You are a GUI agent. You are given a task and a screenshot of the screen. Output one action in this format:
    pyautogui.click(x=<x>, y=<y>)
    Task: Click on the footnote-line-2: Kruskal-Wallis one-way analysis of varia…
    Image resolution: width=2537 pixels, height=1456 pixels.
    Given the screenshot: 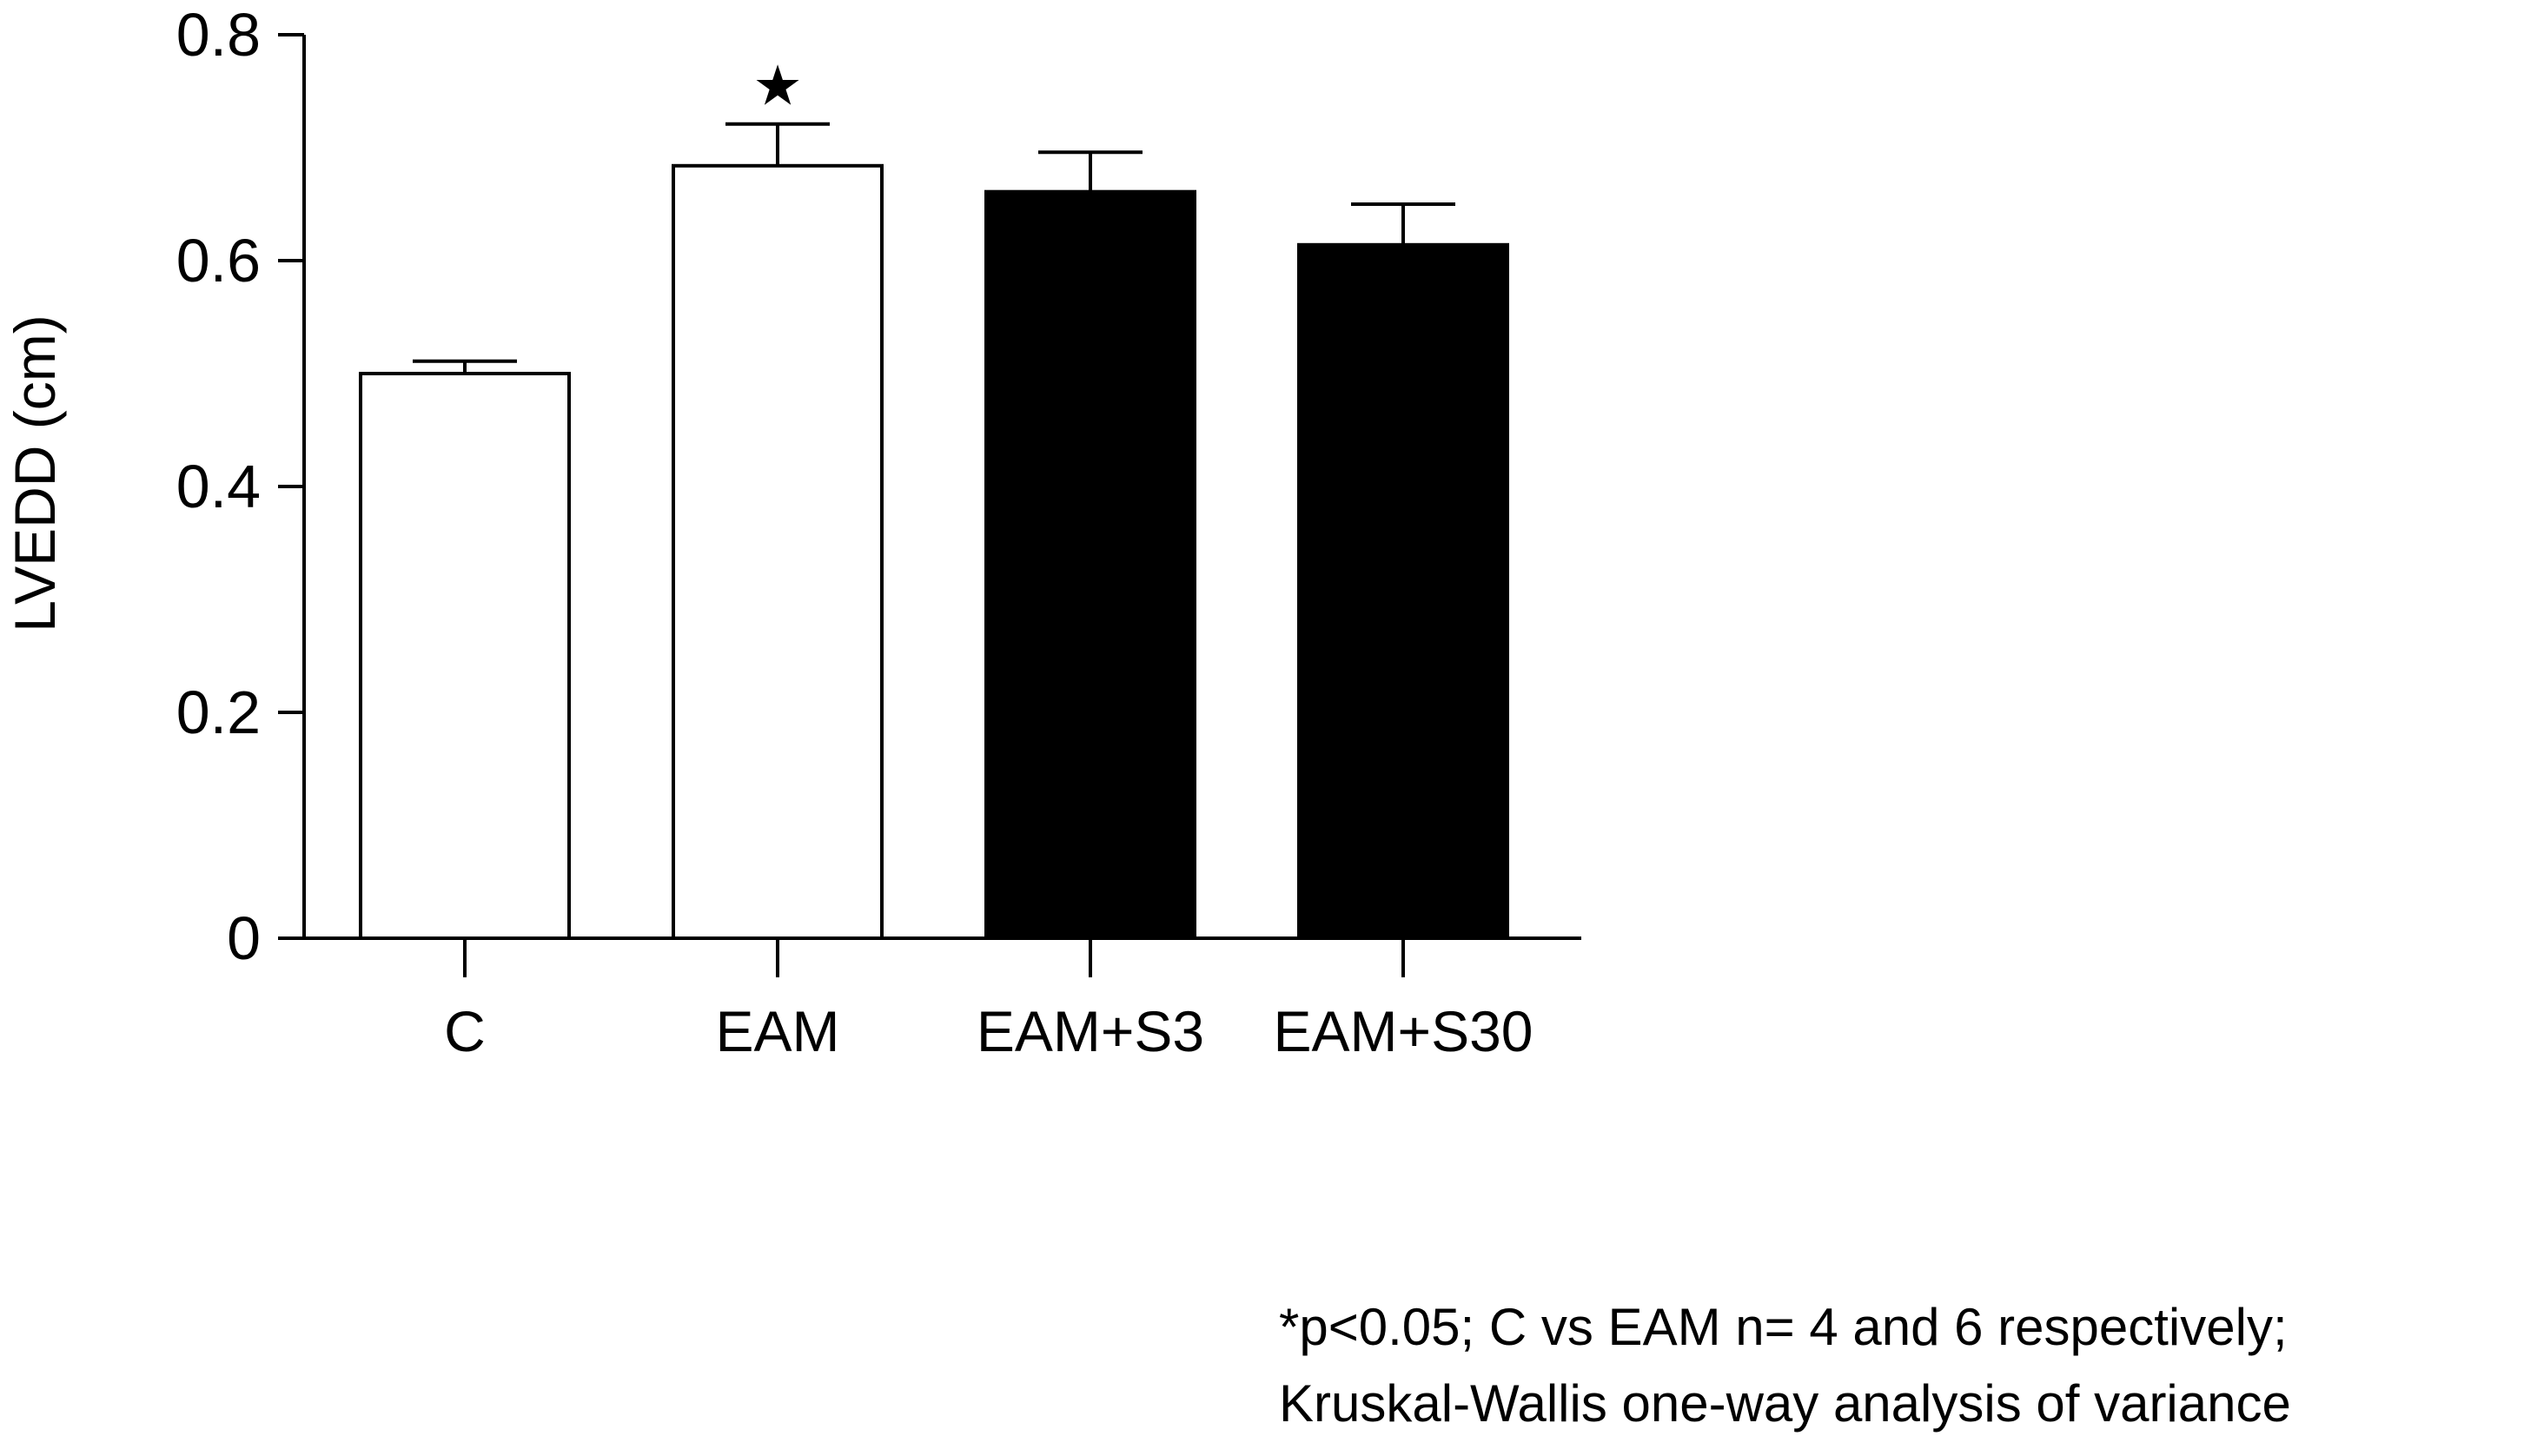 What is the action you would take?
    pyautogui.click(x=1785, y=1403)
    